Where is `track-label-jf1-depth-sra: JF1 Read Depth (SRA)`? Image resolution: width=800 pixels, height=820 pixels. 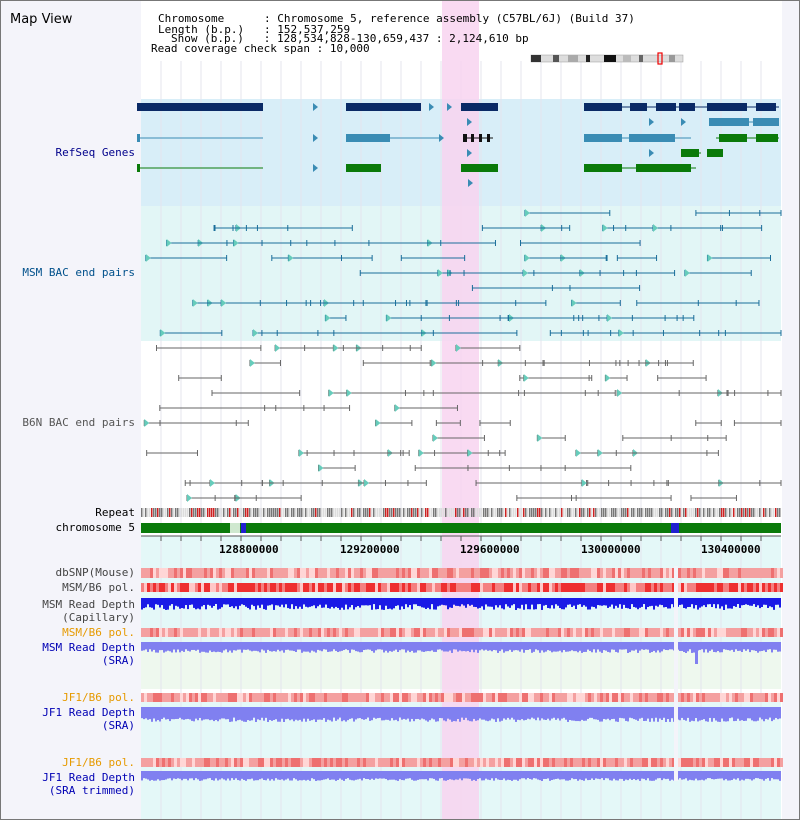
track-label-jf1-depth-sra: JF1 Read Depth (SRA) is located at coordinates (88, 719).